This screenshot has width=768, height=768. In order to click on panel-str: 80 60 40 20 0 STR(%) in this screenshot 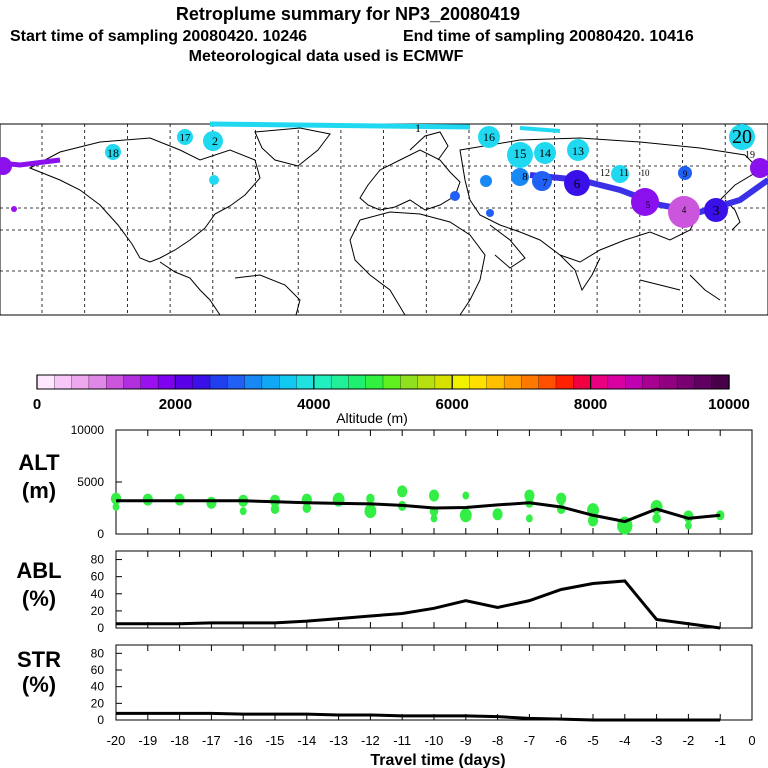, I will do `click(385, 685)`.